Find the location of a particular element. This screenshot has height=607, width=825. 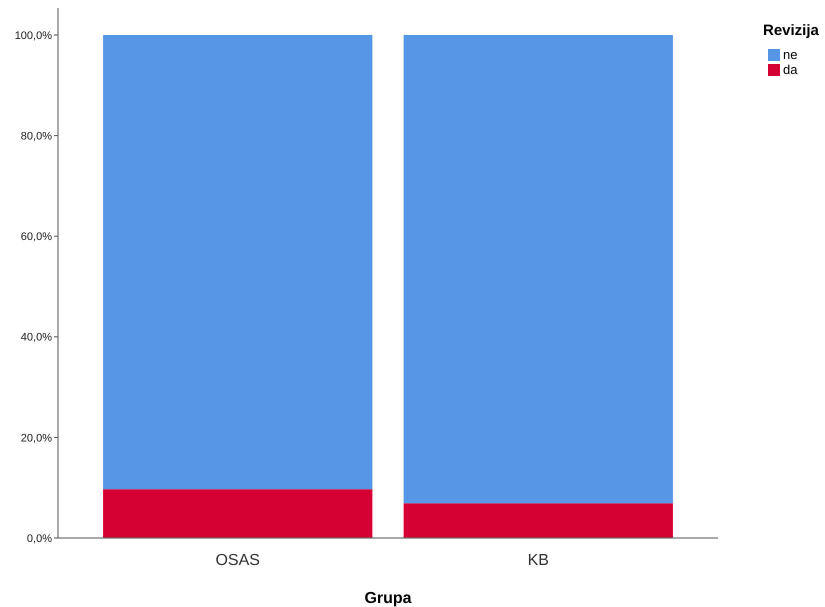

legend-label: da is located at coordinates (790, 69).